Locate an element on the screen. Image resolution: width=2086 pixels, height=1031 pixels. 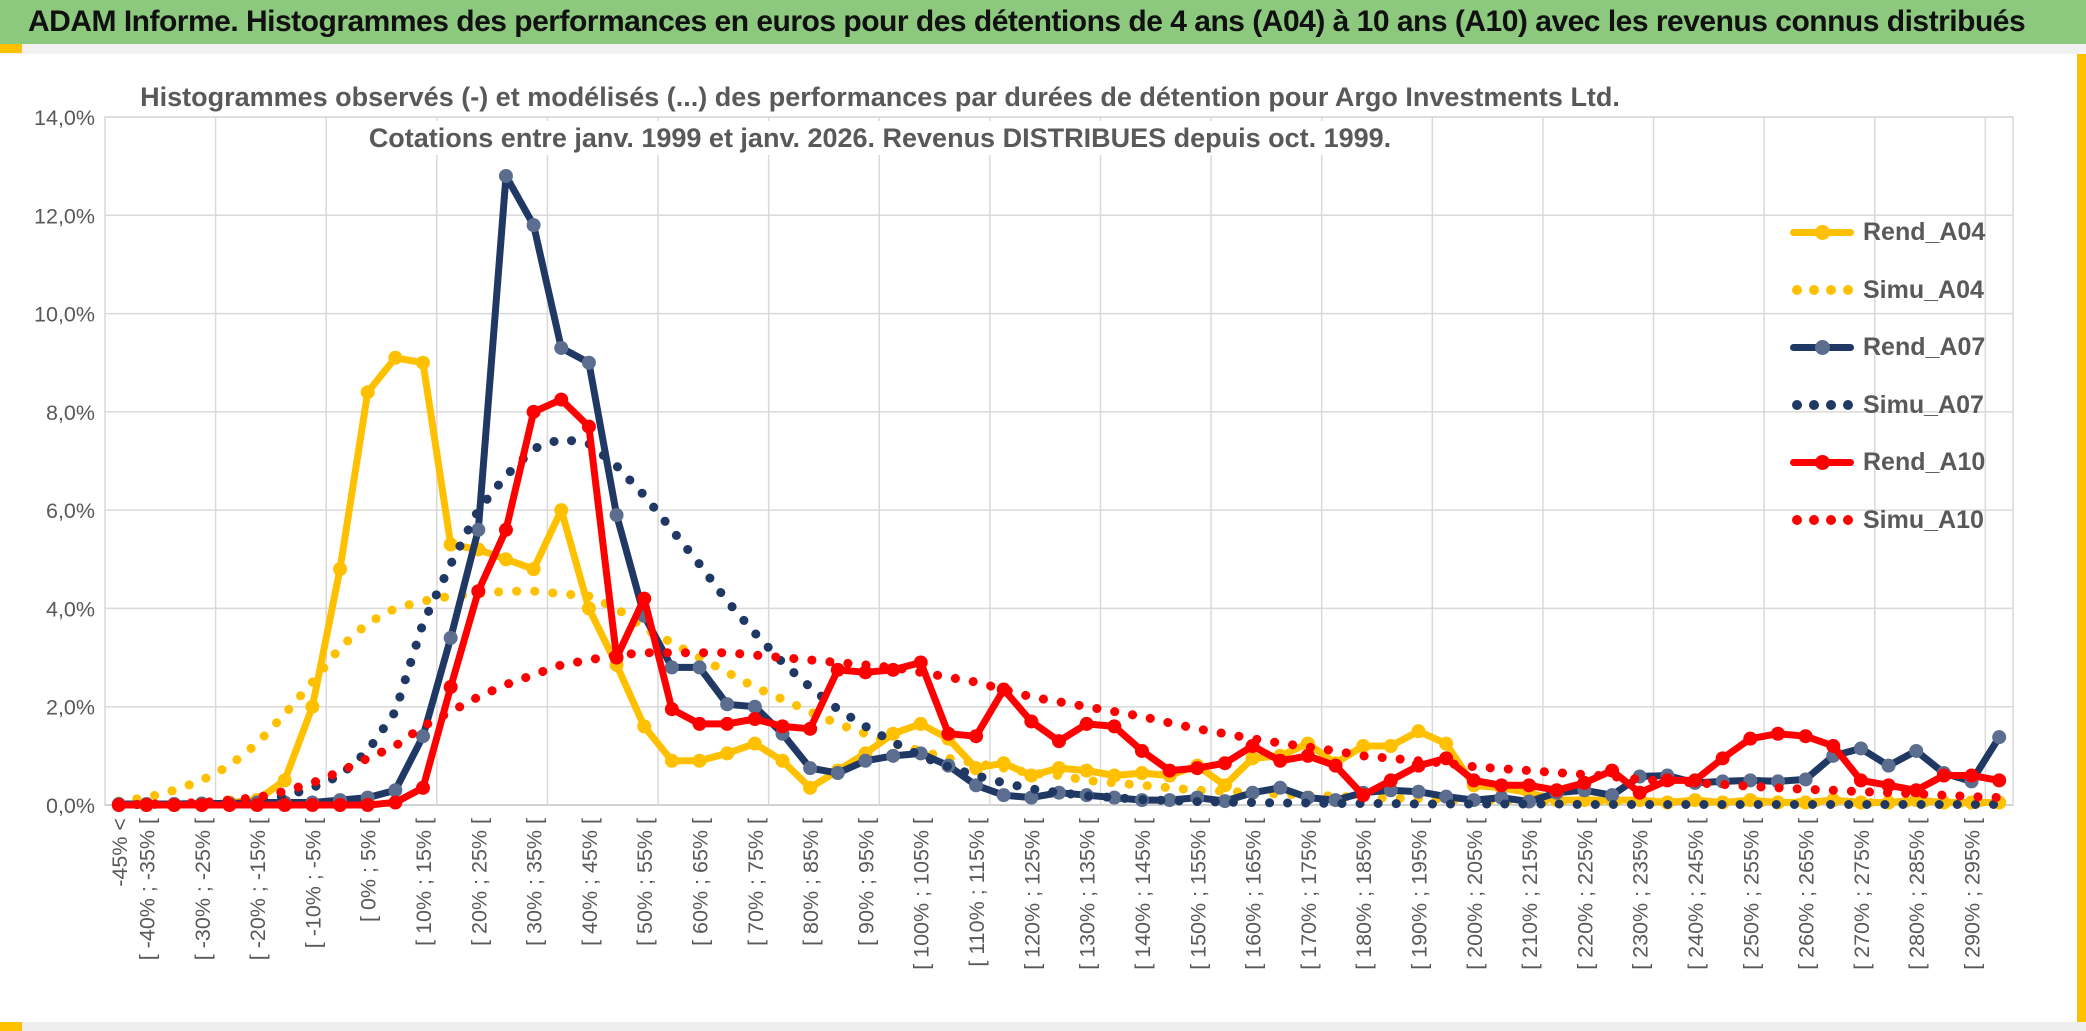
x-axis-label: [ 290% ; 295% [ is located at coordinates (1973, 894).